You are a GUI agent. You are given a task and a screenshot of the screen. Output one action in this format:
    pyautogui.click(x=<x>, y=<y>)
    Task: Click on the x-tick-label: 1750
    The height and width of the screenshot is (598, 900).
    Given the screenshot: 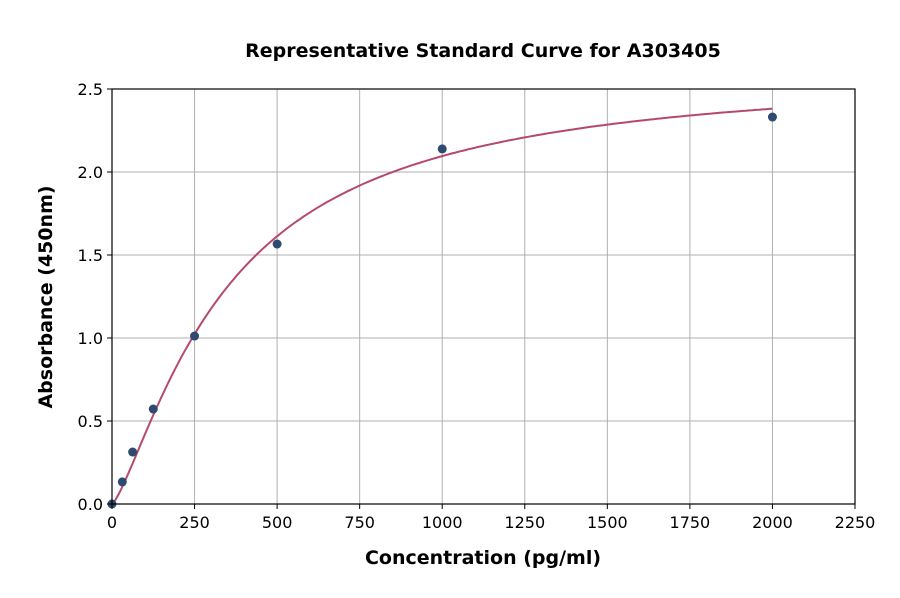 What is the action you would take?
    pyautogui.click(x=690, y=522)
    